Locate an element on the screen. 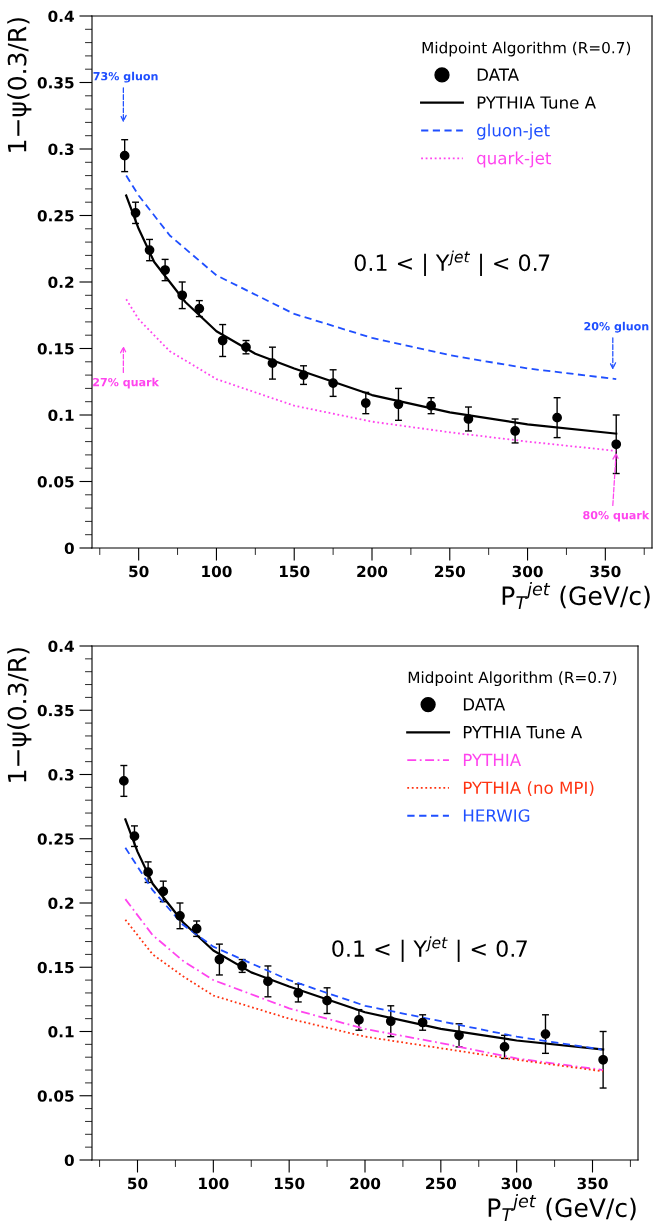 The width and height of the screenshot is (666, 1227). annotation: 80% quark is located at coordinates (616, 516).